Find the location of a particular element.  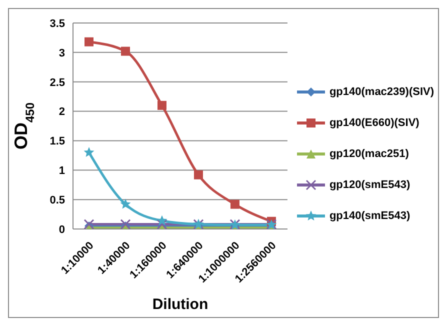

legend-label: gp120(smE543) is located at coordinates (369, 184).